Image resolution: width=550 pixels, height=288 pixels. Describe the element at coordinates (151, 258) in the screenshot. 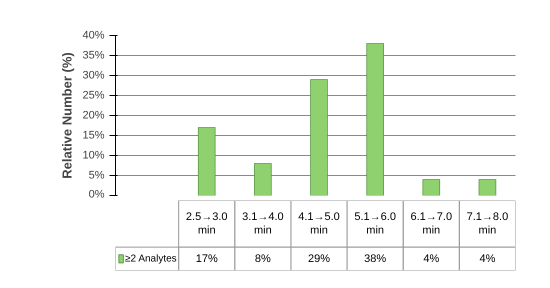

I see `legend-label: ≥2 Analytes` at that location.